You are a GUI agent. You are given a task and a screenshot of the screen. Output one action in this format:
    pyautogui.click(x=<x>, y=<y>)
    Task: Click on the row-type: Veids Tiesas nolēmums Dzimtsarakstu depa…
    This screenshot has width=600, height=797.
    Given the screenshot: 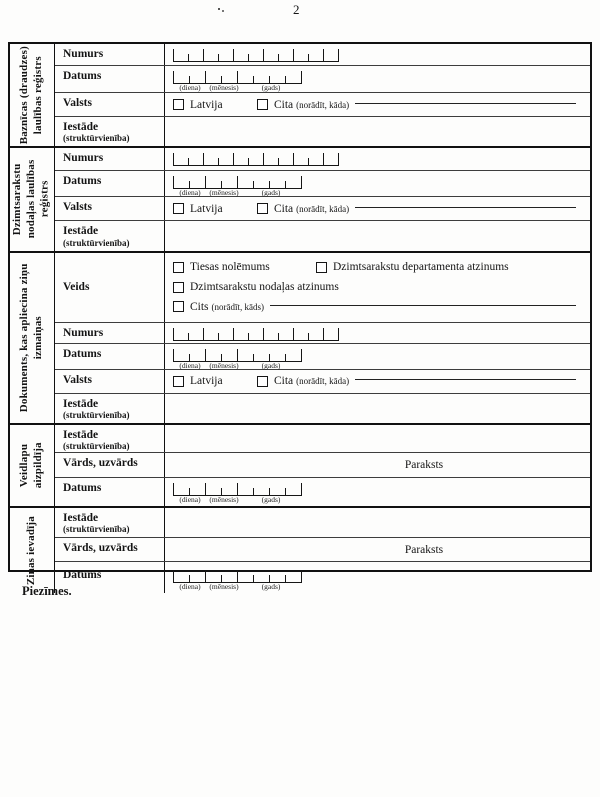 What is the action you would take?
    pyautogui.click(x=322, y=287)
    